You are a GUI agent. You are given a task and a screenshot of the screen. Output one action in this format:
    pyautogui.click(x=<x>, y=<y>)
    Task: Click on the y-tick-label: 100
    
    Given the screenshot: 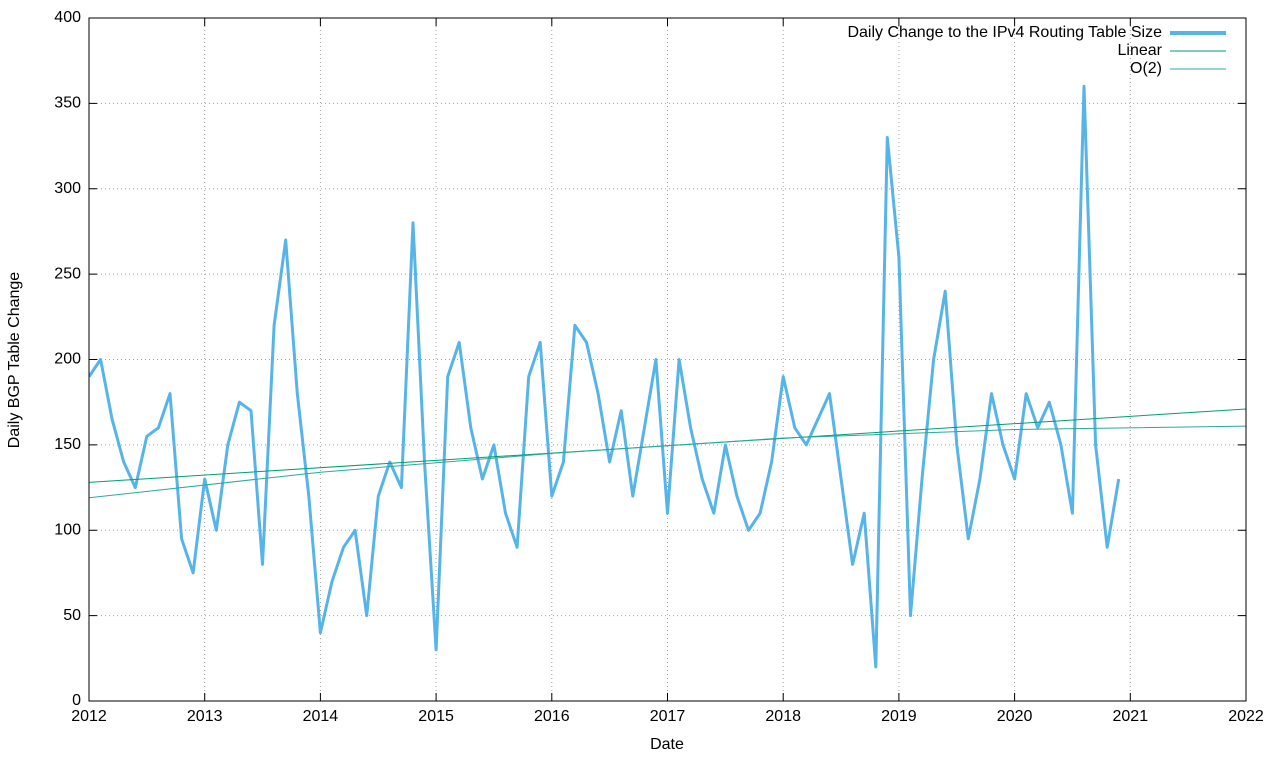 What is the action you would take?
    pyautogui.click(x=67, y=529)
    